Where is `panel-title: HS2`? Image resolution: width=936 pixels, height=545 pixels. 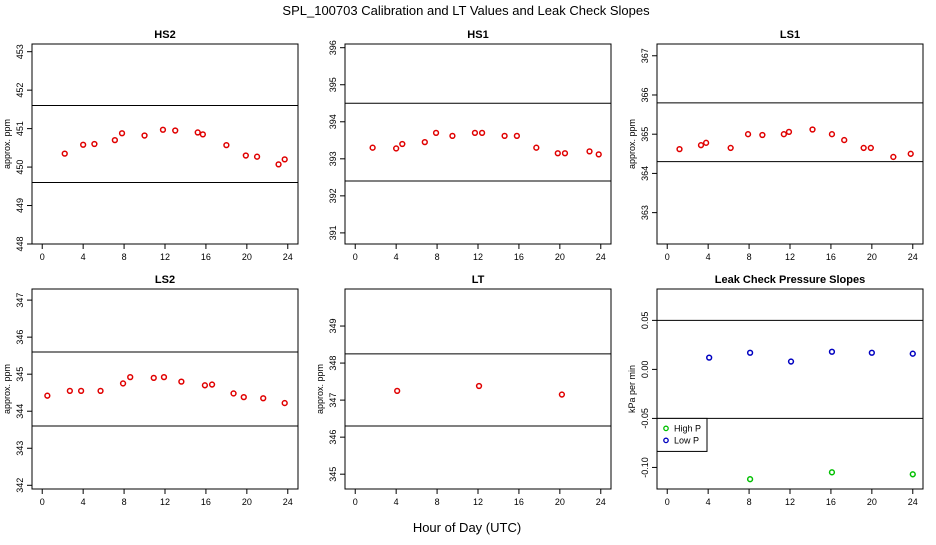 panel-title: HS2 is located at coordinates (164, 35).